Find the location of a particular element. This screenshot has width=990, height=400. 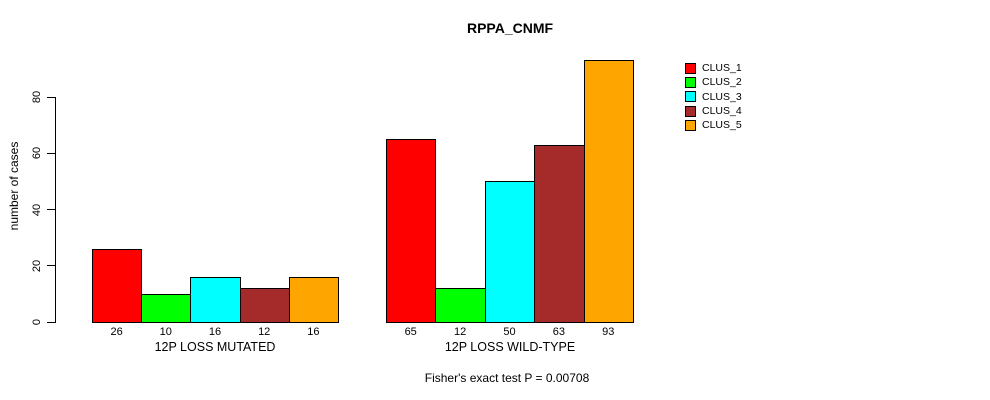

bar-value-label: 26 is located at coordinates (116, 332).